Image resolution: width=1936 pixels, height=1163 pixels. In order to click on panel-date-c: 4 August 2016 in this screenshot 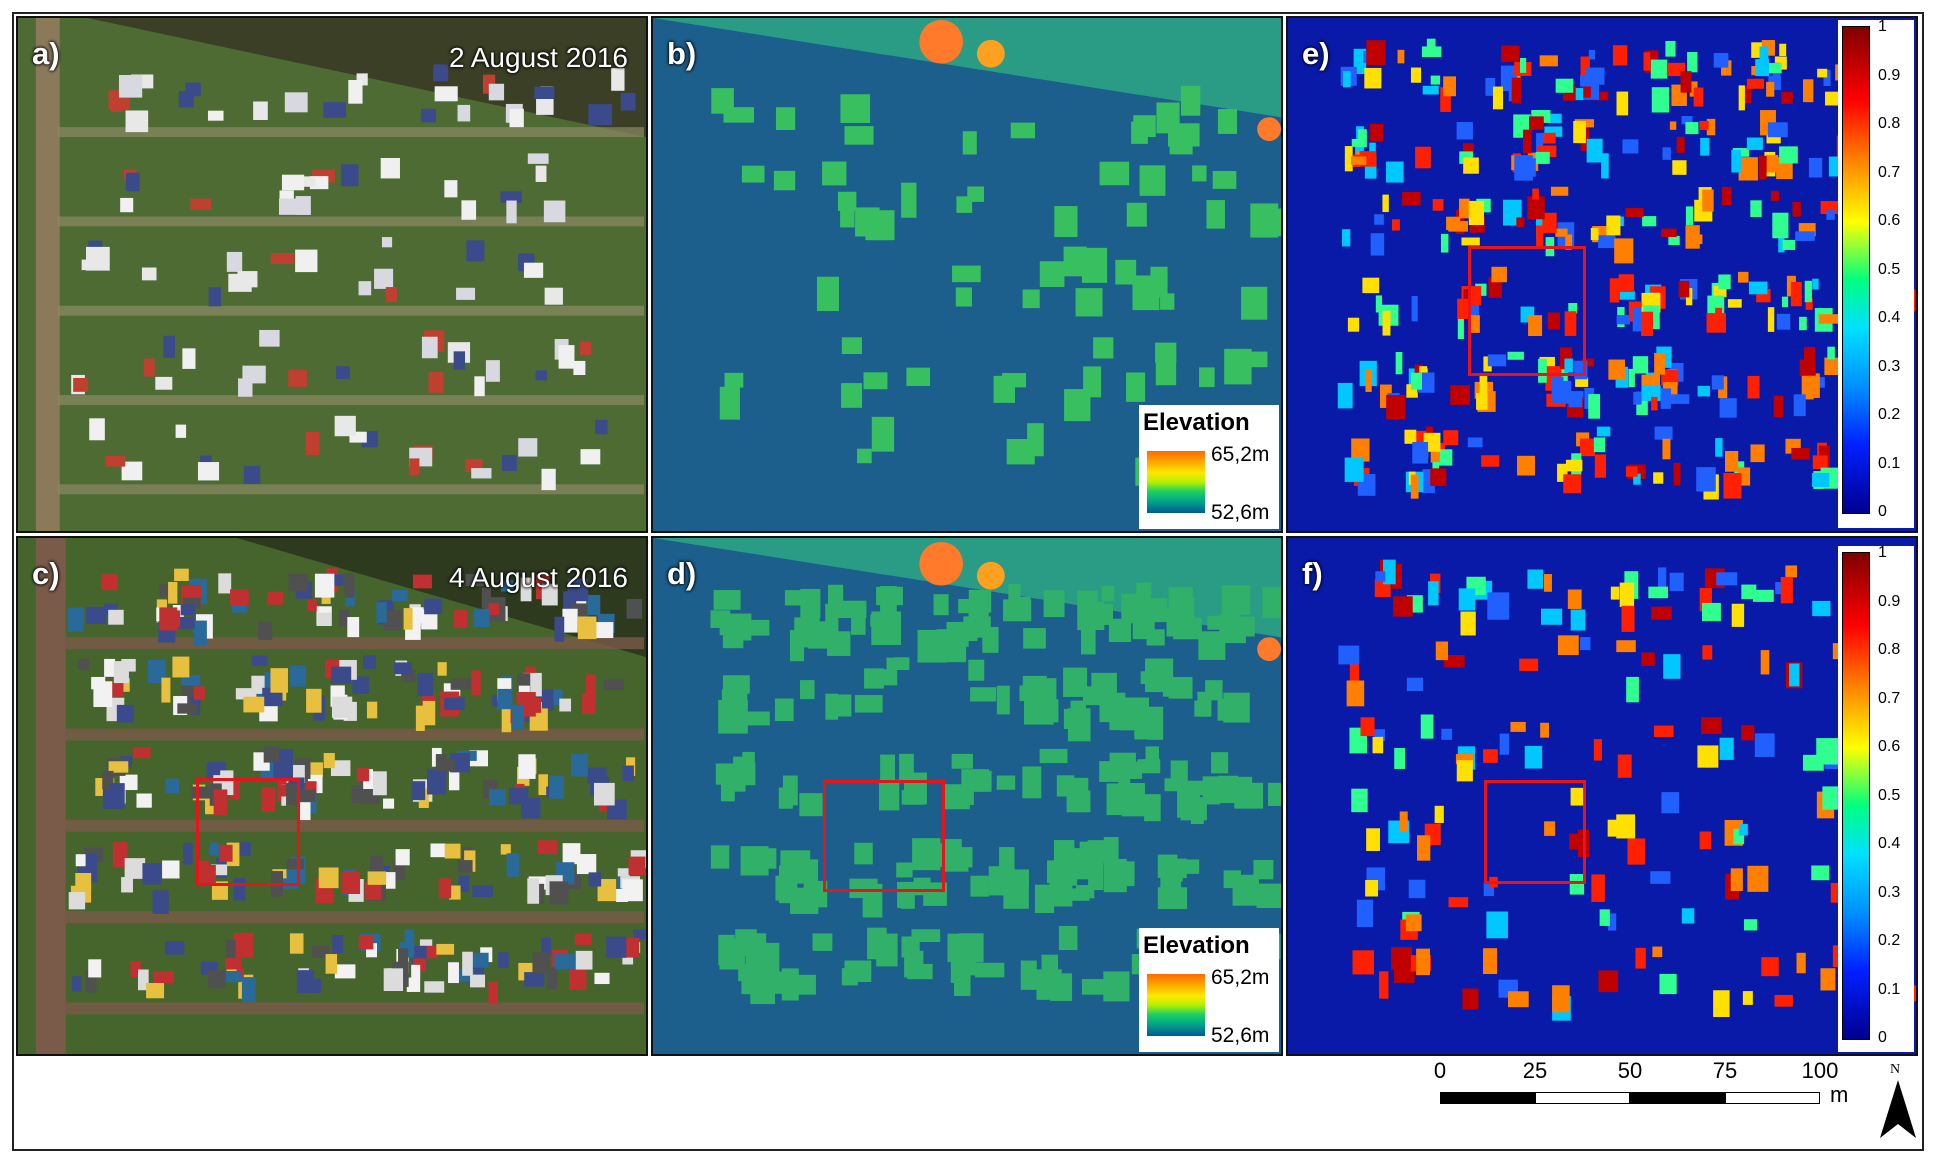, I will do `click(538, 577)`.